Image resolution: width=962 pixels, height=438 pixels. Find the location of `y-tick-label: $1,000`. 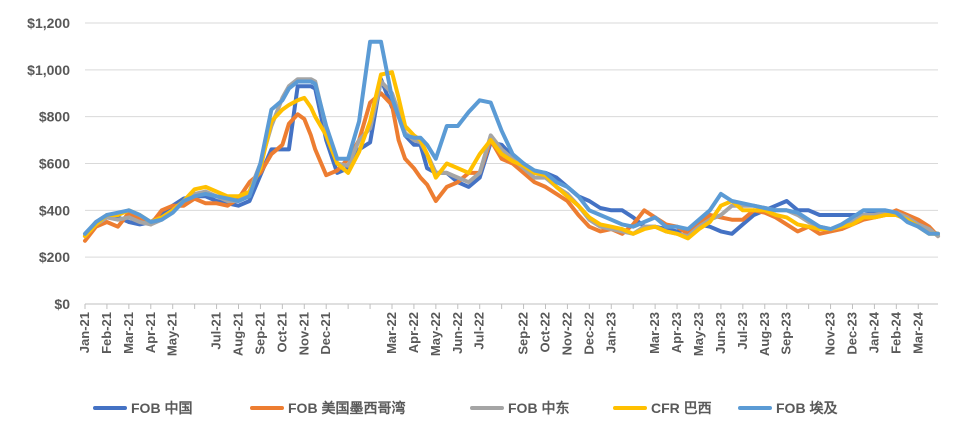

y-tick-label: $1,000 is located at coordinates (48, 70).